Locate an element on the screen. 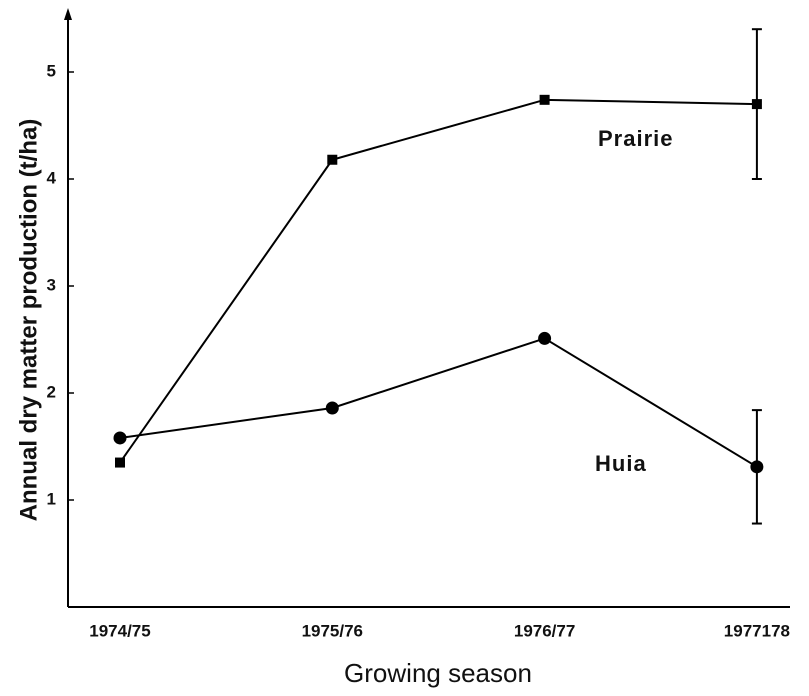 The image size is (809, 696). series-label: Huia is located at coordinates (621, 463).